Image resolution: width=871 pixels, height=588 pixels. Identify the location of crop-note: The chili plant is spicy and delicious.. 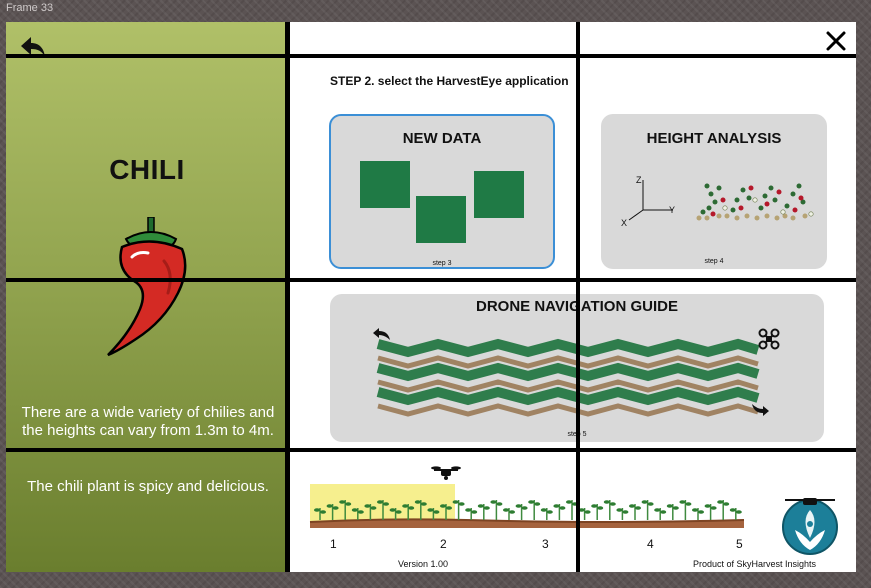
(148, 486).